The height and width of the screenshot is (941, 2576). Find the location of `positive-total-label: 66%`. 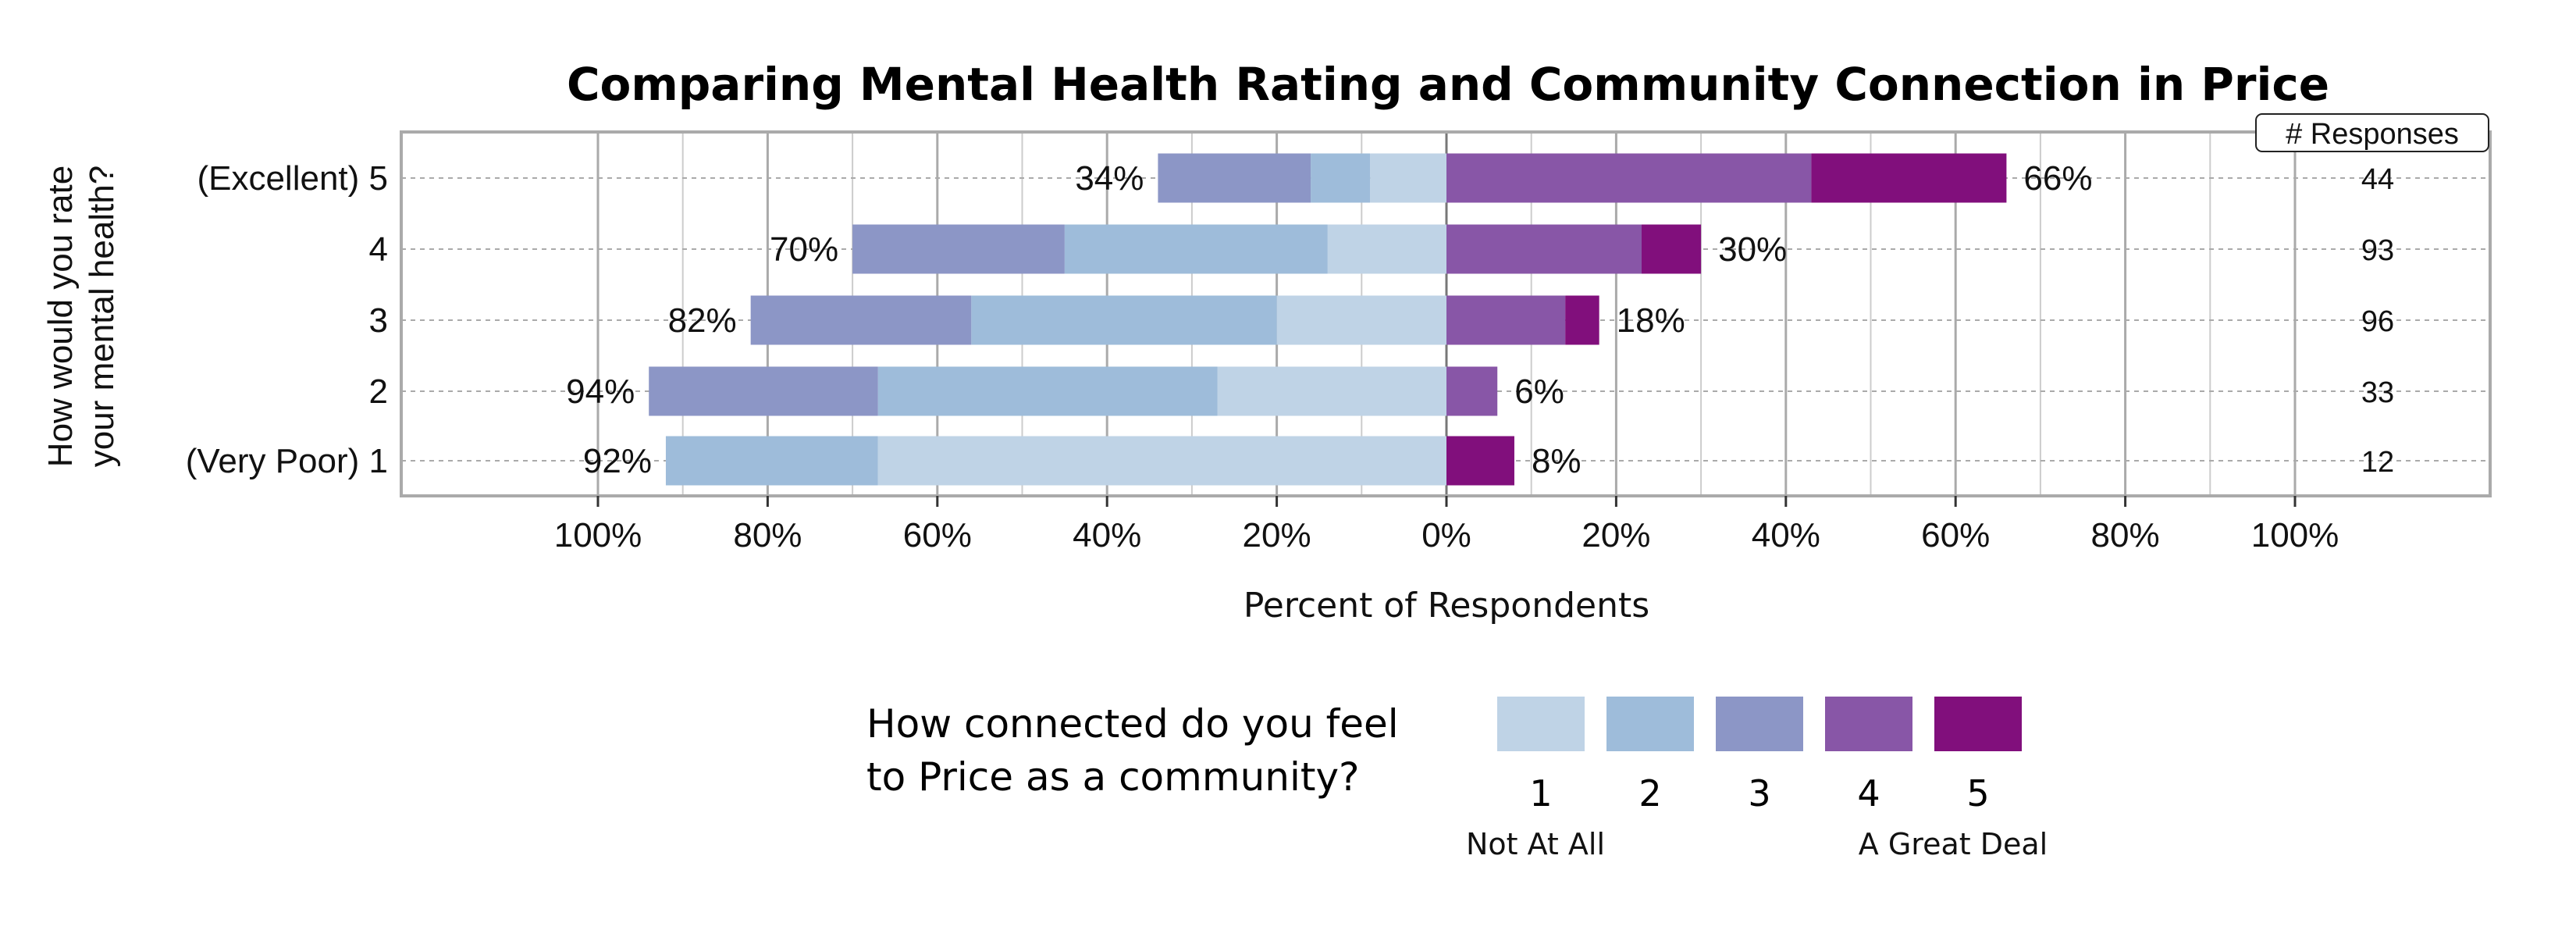

positive-total-label: 66% is located at coordinates (2057, 179).